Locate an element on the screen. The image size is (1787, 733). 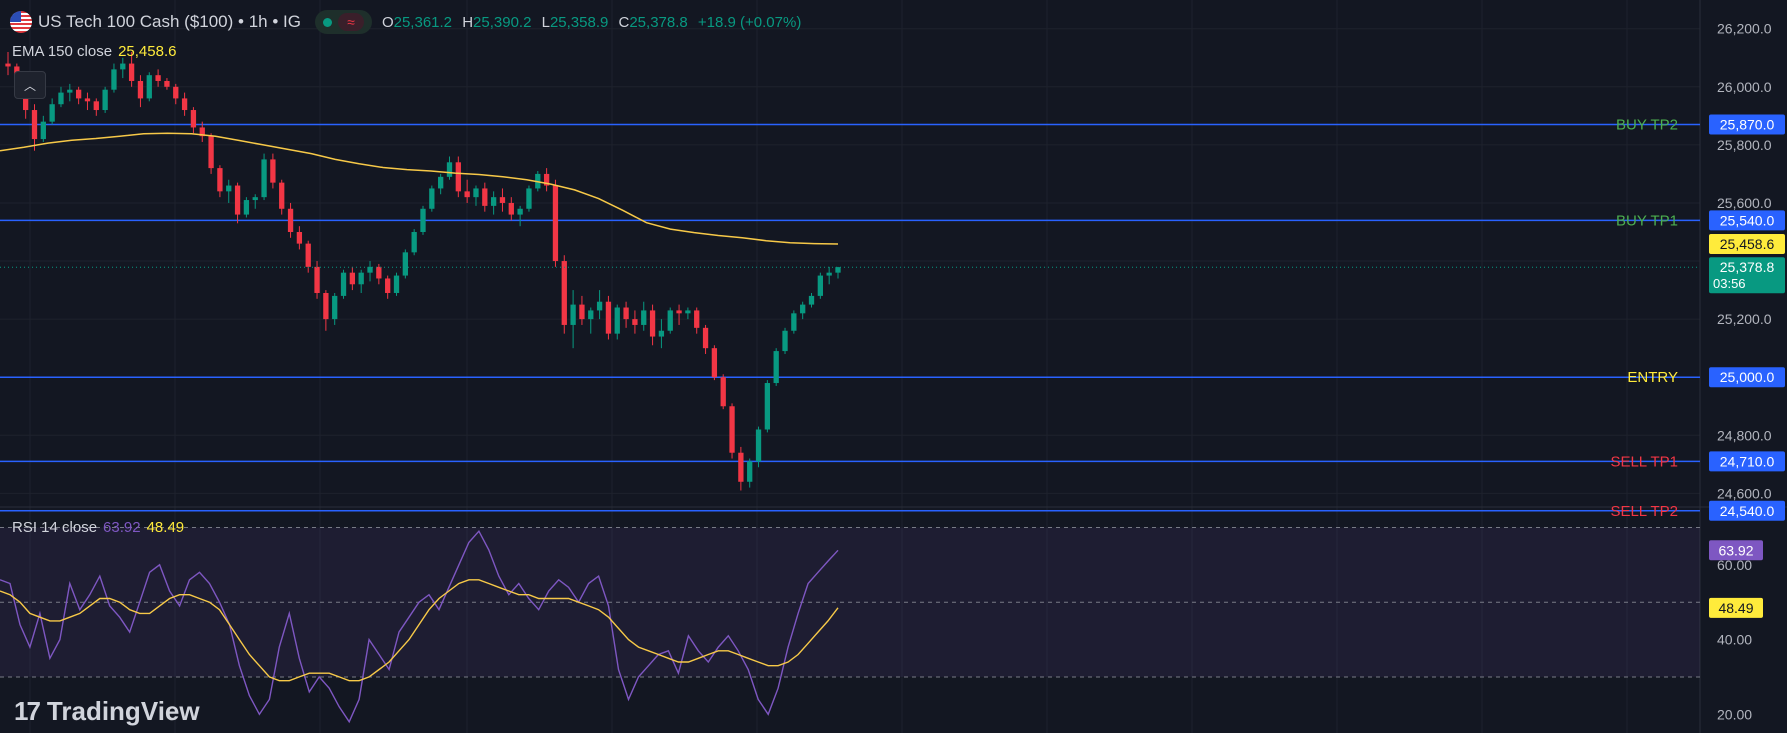
current-price-tag is located at coordinates (1747, 275).